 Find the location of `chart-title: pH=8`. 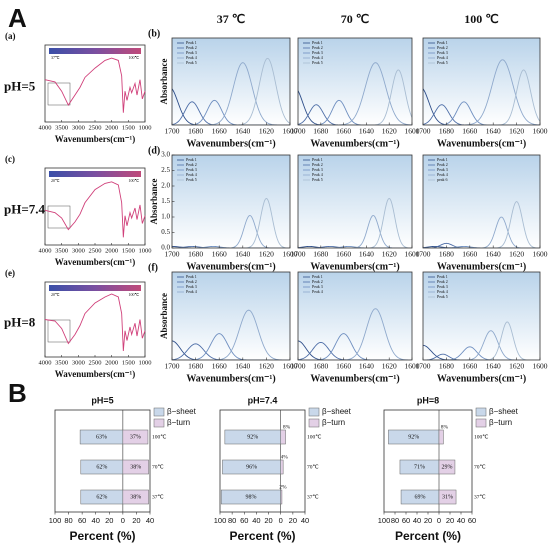

chart-title: pH=8 is located at coordinates (428, 400).